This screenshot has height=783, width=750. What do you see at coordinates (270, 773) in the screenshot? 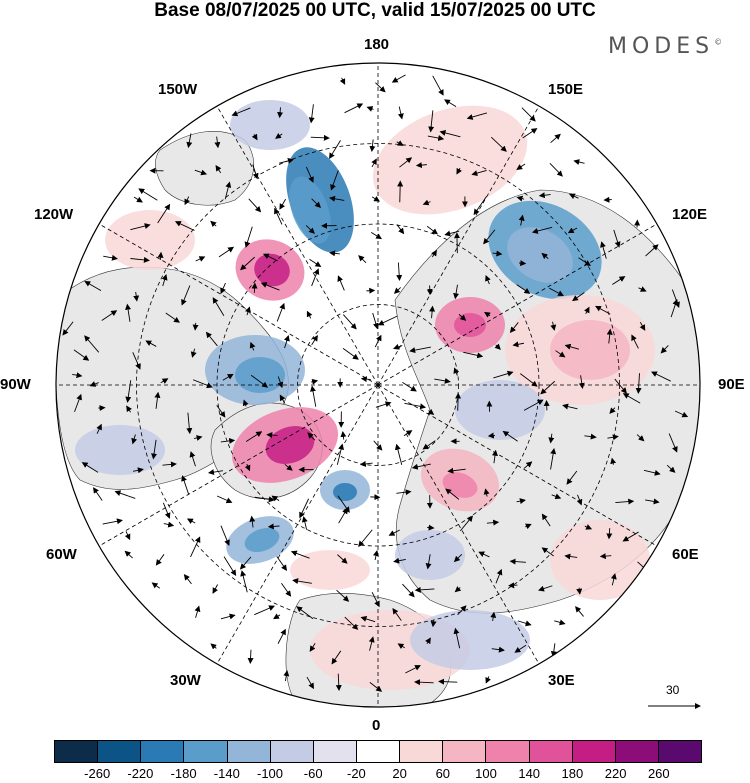
I see `colorbar-tick-label: -100` at bounding box center [270, 773].